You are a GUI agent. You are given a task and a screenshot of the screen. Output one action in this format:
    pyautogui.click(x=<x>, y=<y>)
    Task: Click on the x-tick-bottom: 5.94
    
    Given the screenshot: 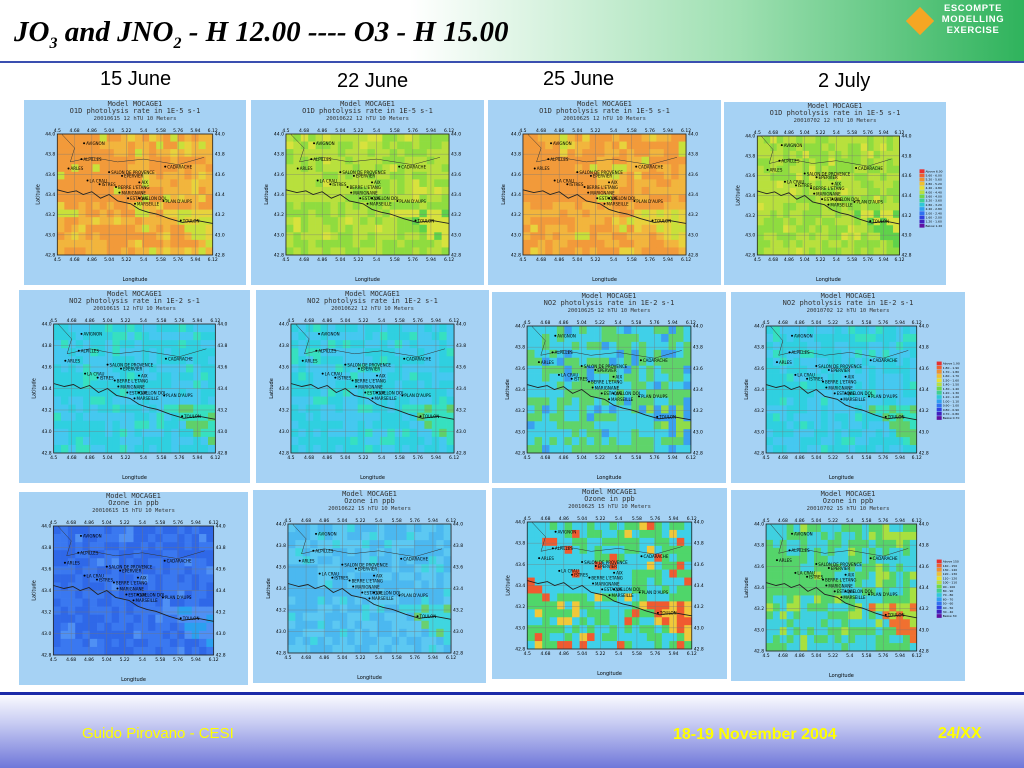 What is the action you would take?
    pyautogui.click(x=673, y=458)
    